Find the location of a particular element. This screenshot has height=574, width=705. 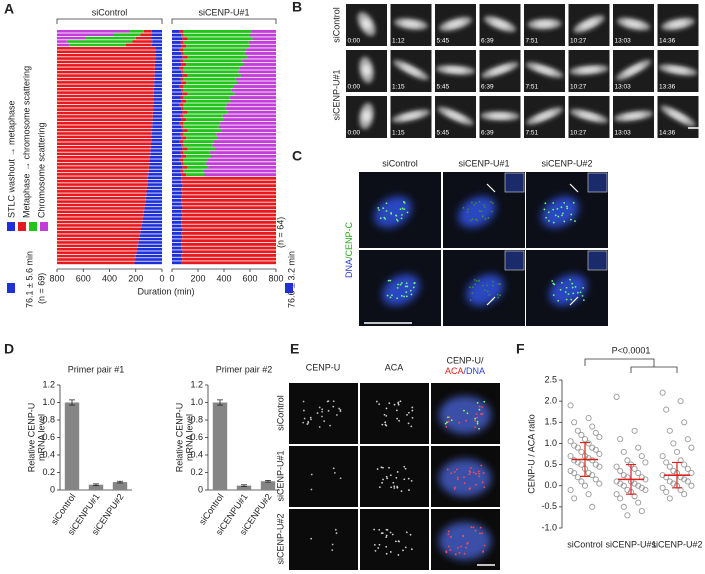

y-tick-label: 0 is located at coordinates (52, 489).